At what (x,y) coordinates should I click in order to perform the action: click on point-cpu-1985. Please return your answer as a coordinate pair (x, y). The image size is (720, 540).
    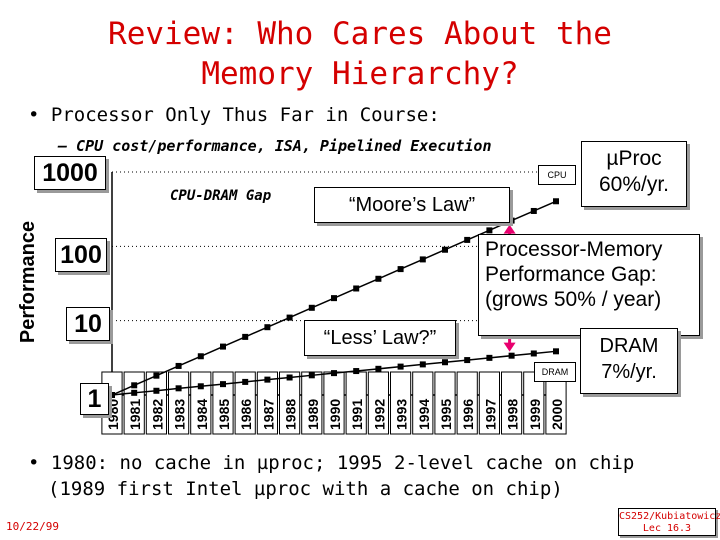
    Looking at the image, I should click on (223, 346).